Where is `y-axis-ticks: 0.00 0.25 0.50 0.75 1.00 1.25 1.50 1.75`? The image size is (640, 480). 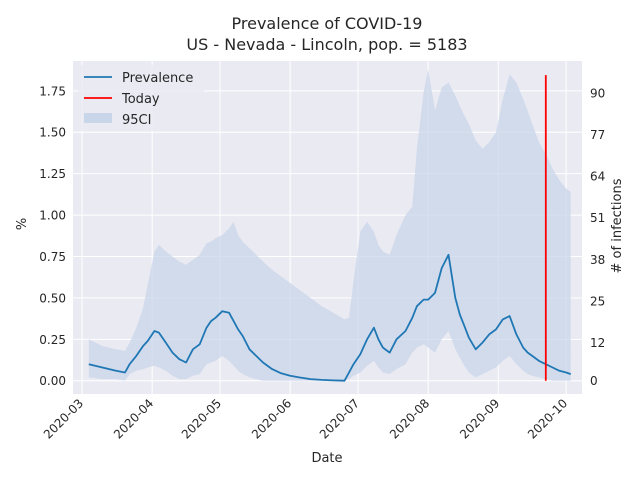
y-axis-ticks: 0.00 0.25 0.50 0.75 1.00 1.25 1.50 1.75 is located at coordinates (52, 236).